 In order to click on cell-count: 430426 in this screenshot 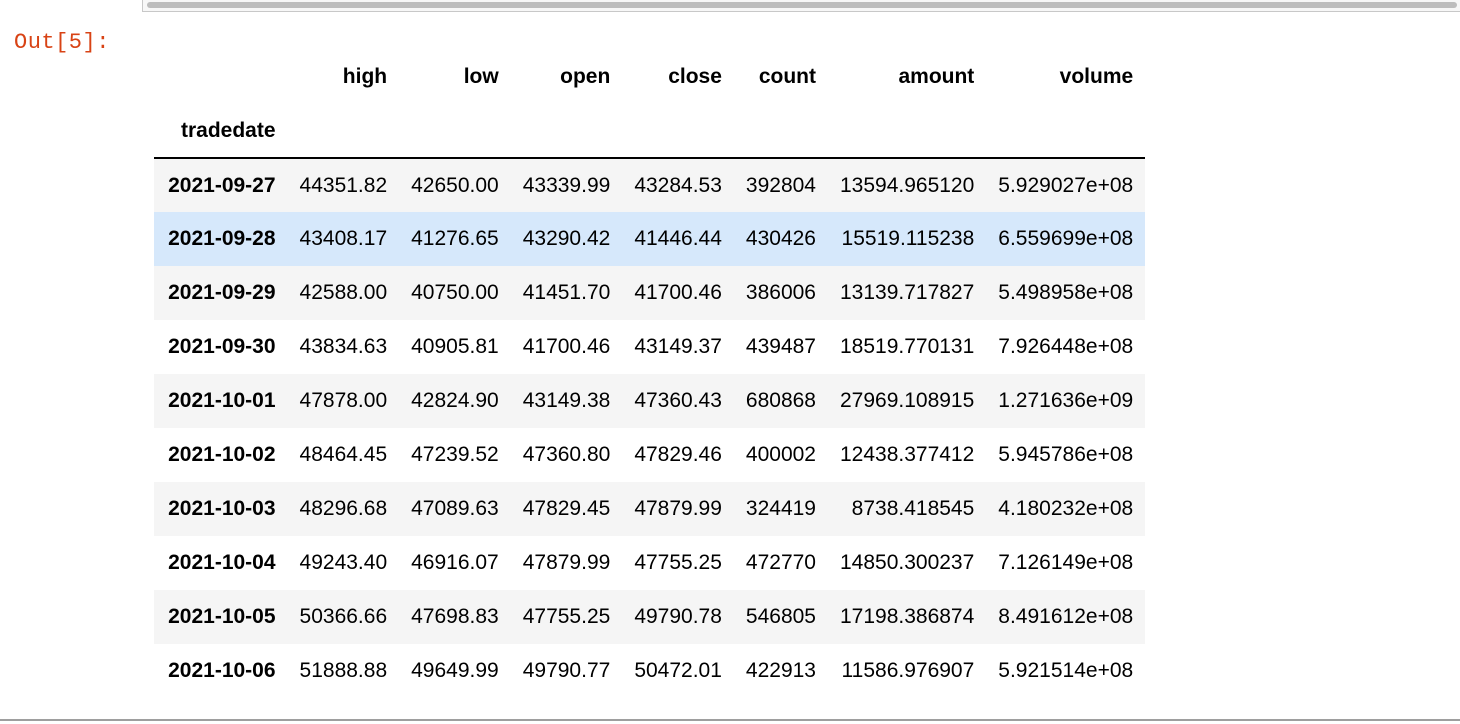, I will do `click(780, 238)`.